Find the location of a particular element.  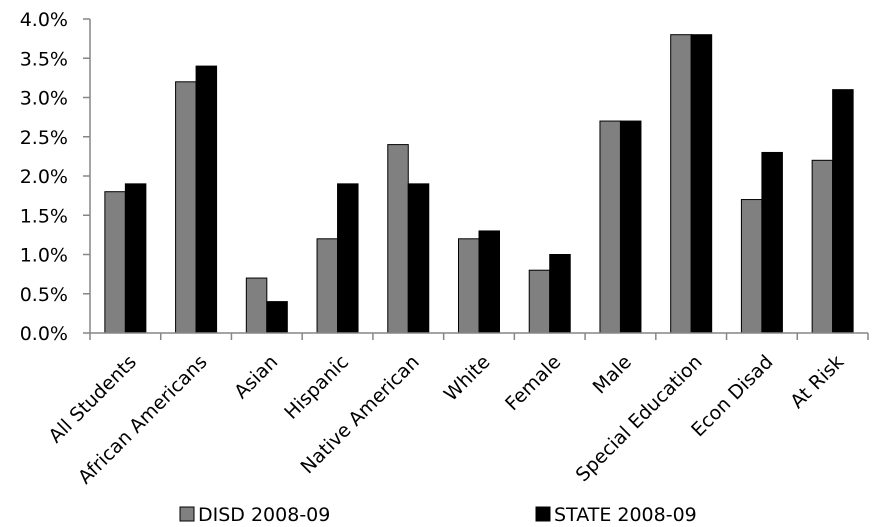

legend-label-disd: DISD 2008-09 is located at coordinates (264, 515).